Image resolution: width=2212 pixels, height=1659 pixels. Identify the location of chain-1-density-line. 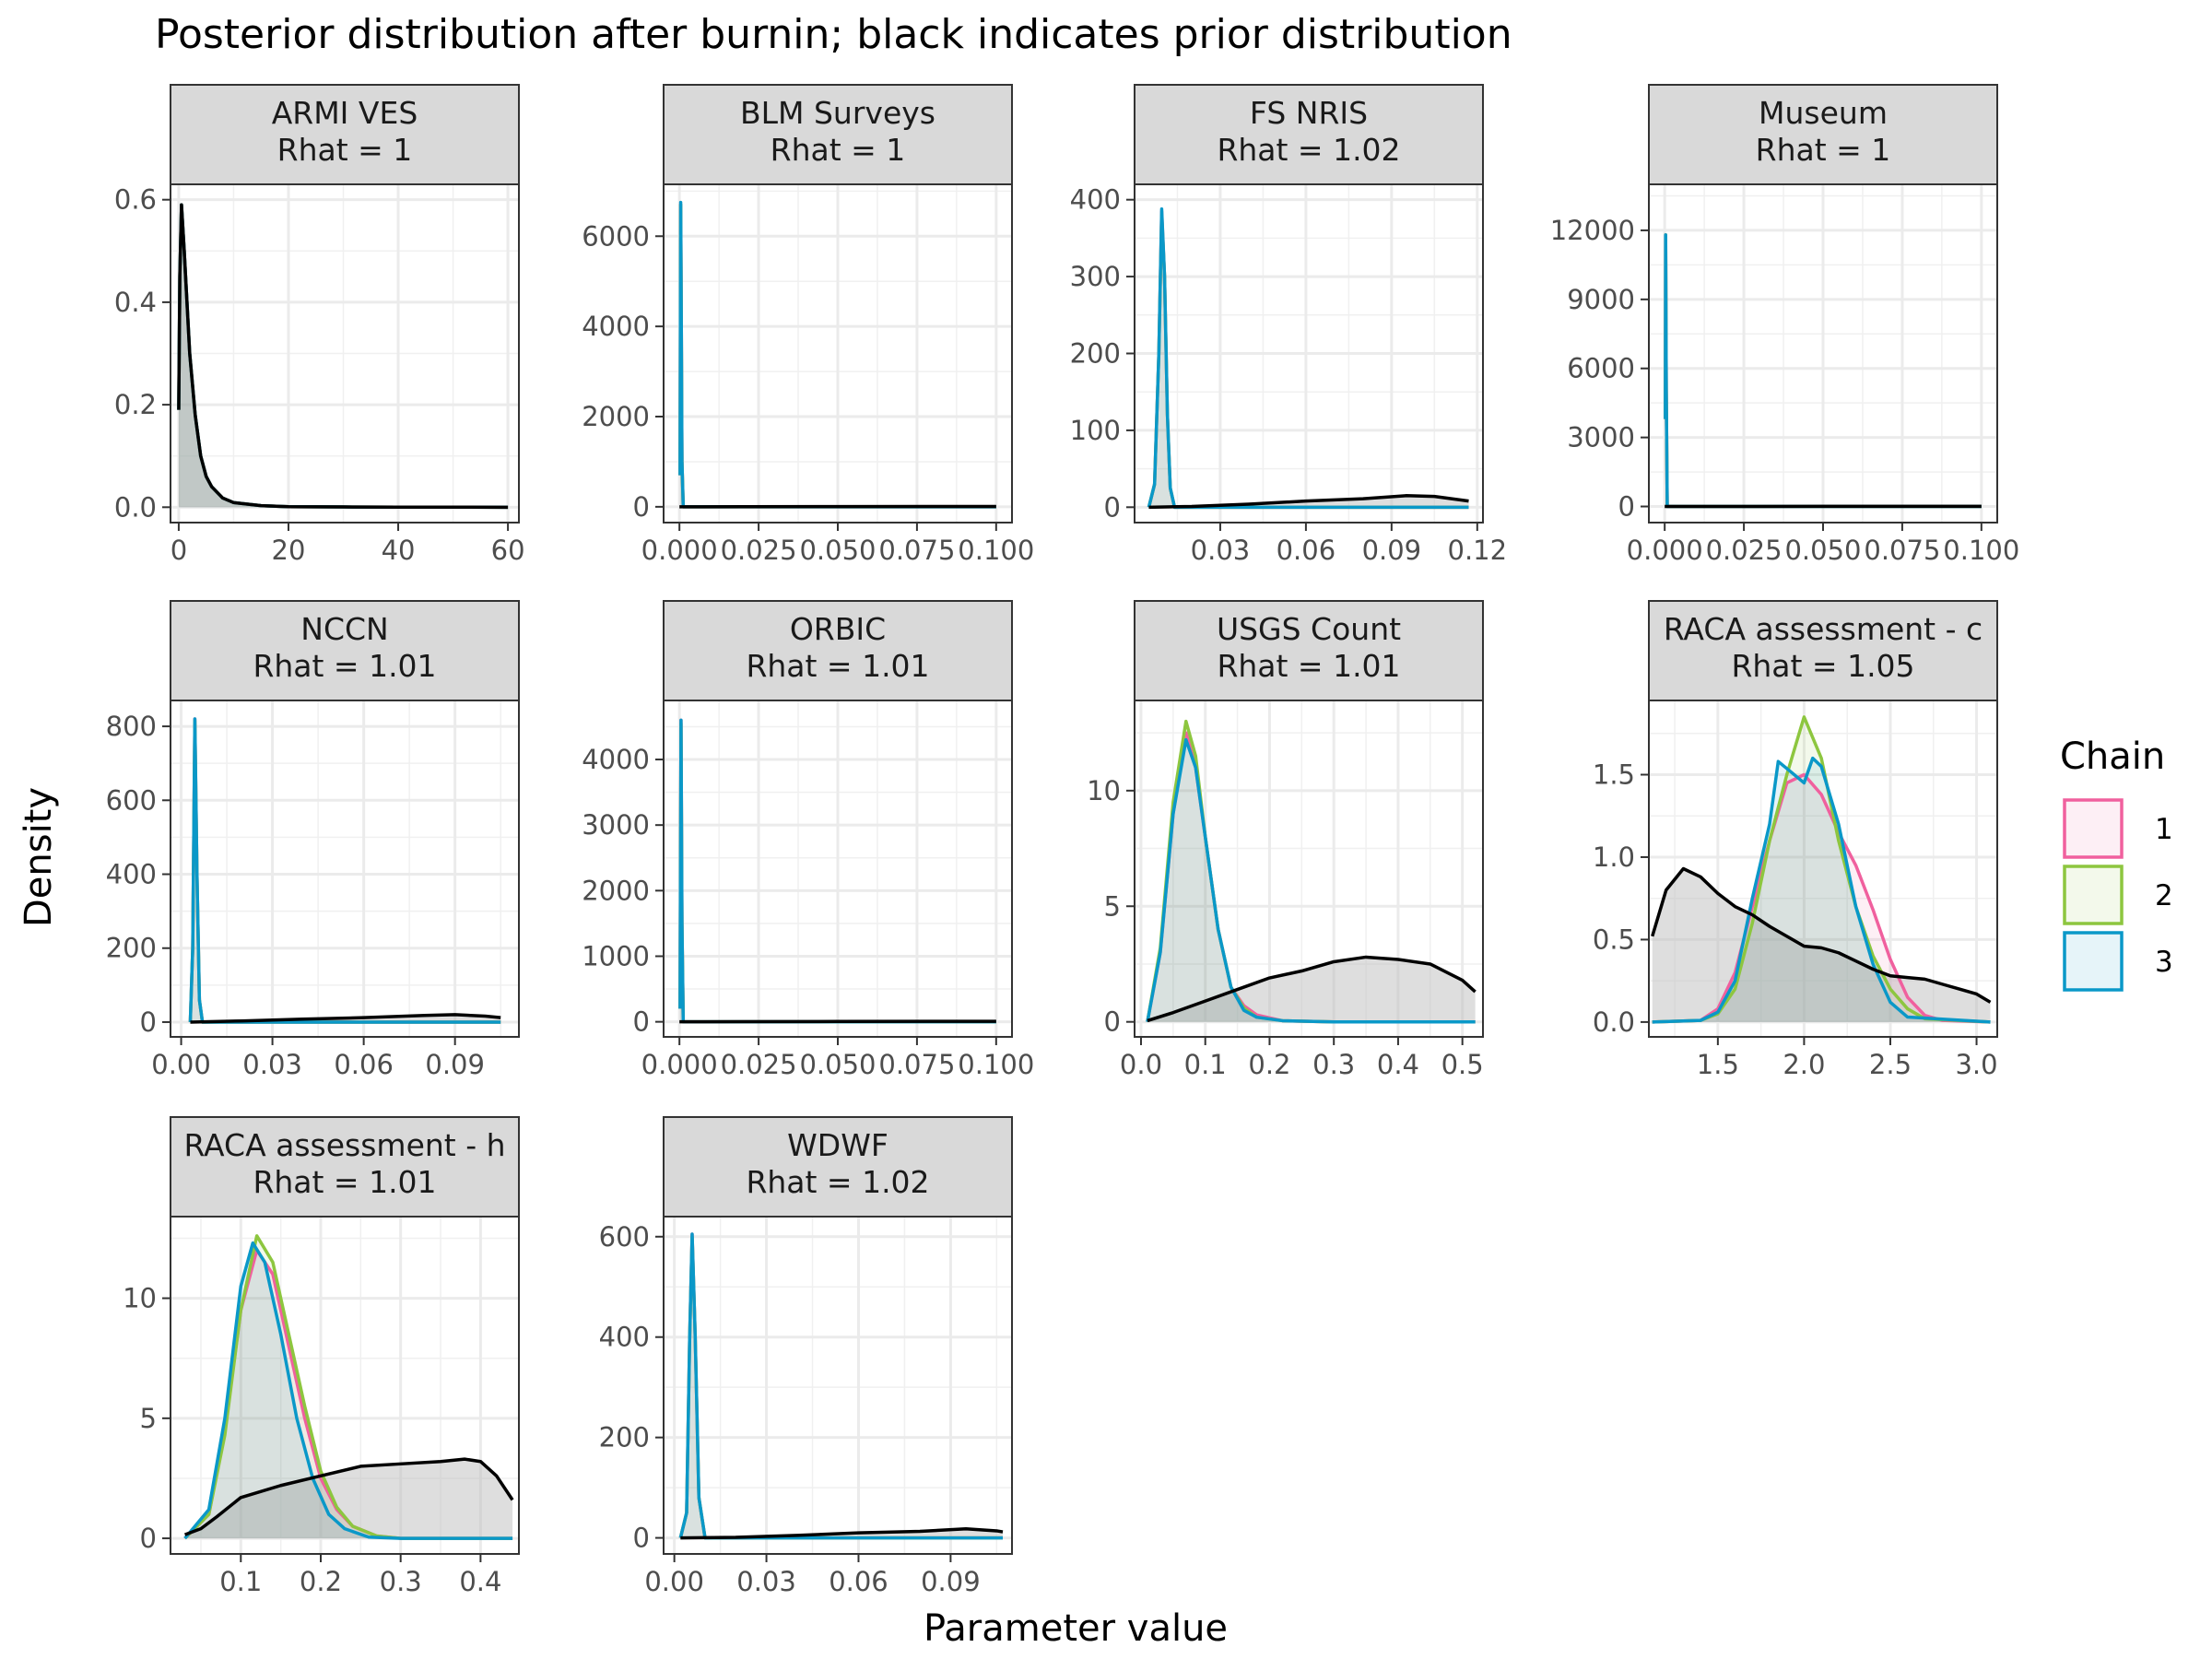
(1821, 898).